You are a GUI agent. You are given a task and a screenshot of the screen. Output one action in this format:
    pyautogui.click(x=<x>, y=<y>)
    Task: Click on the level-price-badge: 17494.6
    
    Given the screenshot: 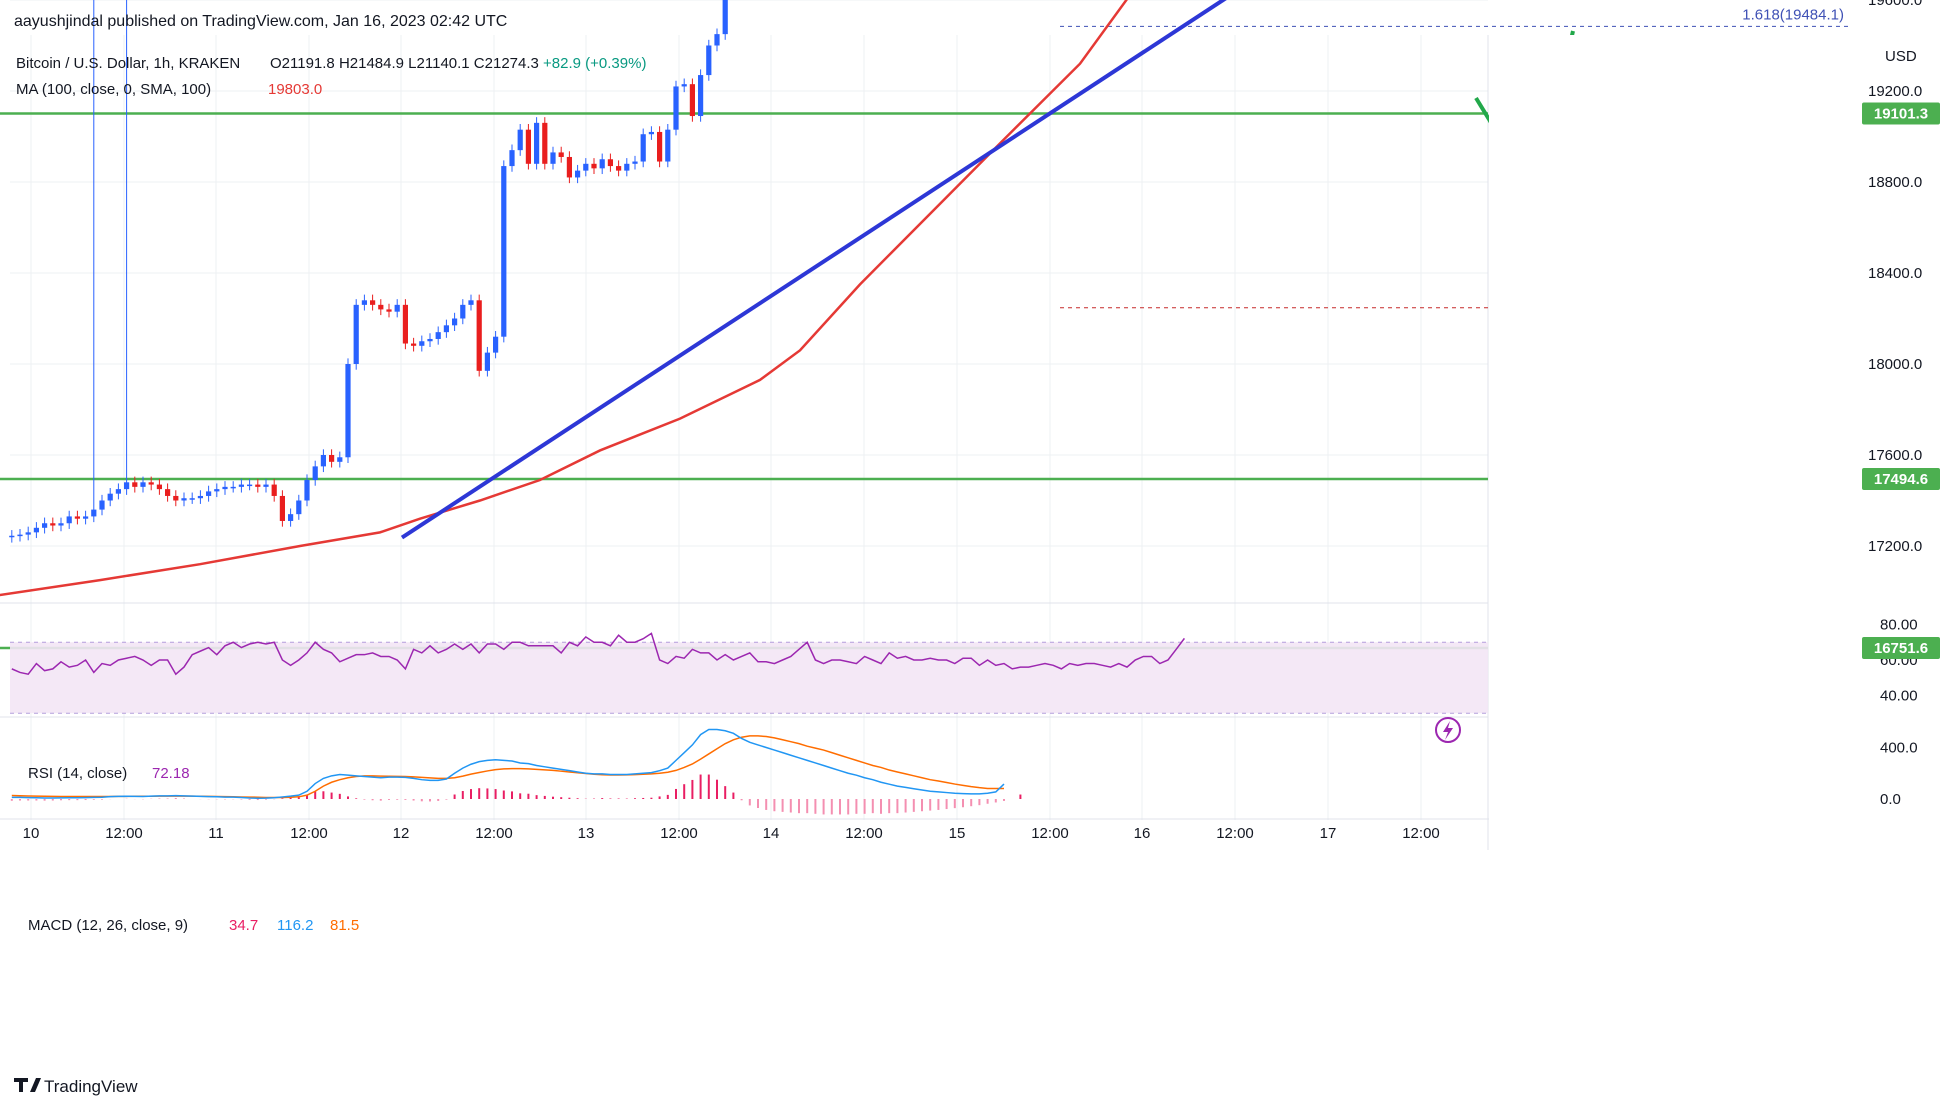 What is the action you would take?
    pyautogui.click(x=1901, y=479)
    